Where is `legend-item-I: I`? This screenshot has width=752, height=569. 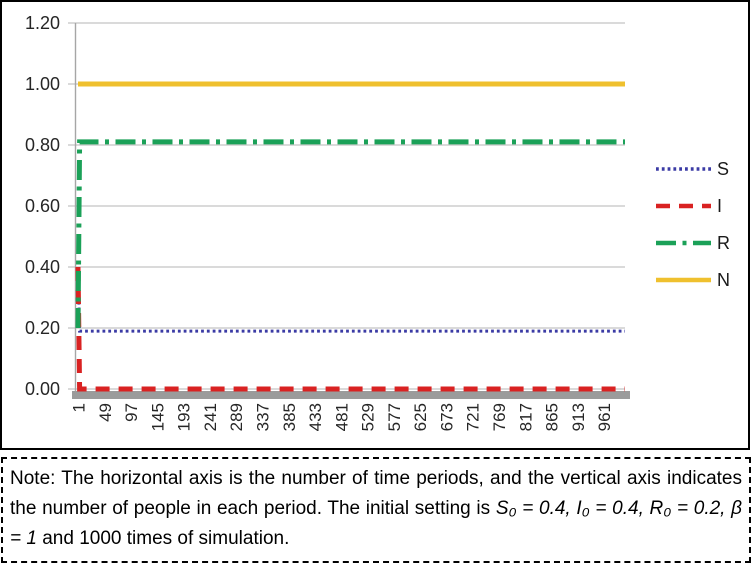
legend-item-I: I is located at coordinates (701, 205).